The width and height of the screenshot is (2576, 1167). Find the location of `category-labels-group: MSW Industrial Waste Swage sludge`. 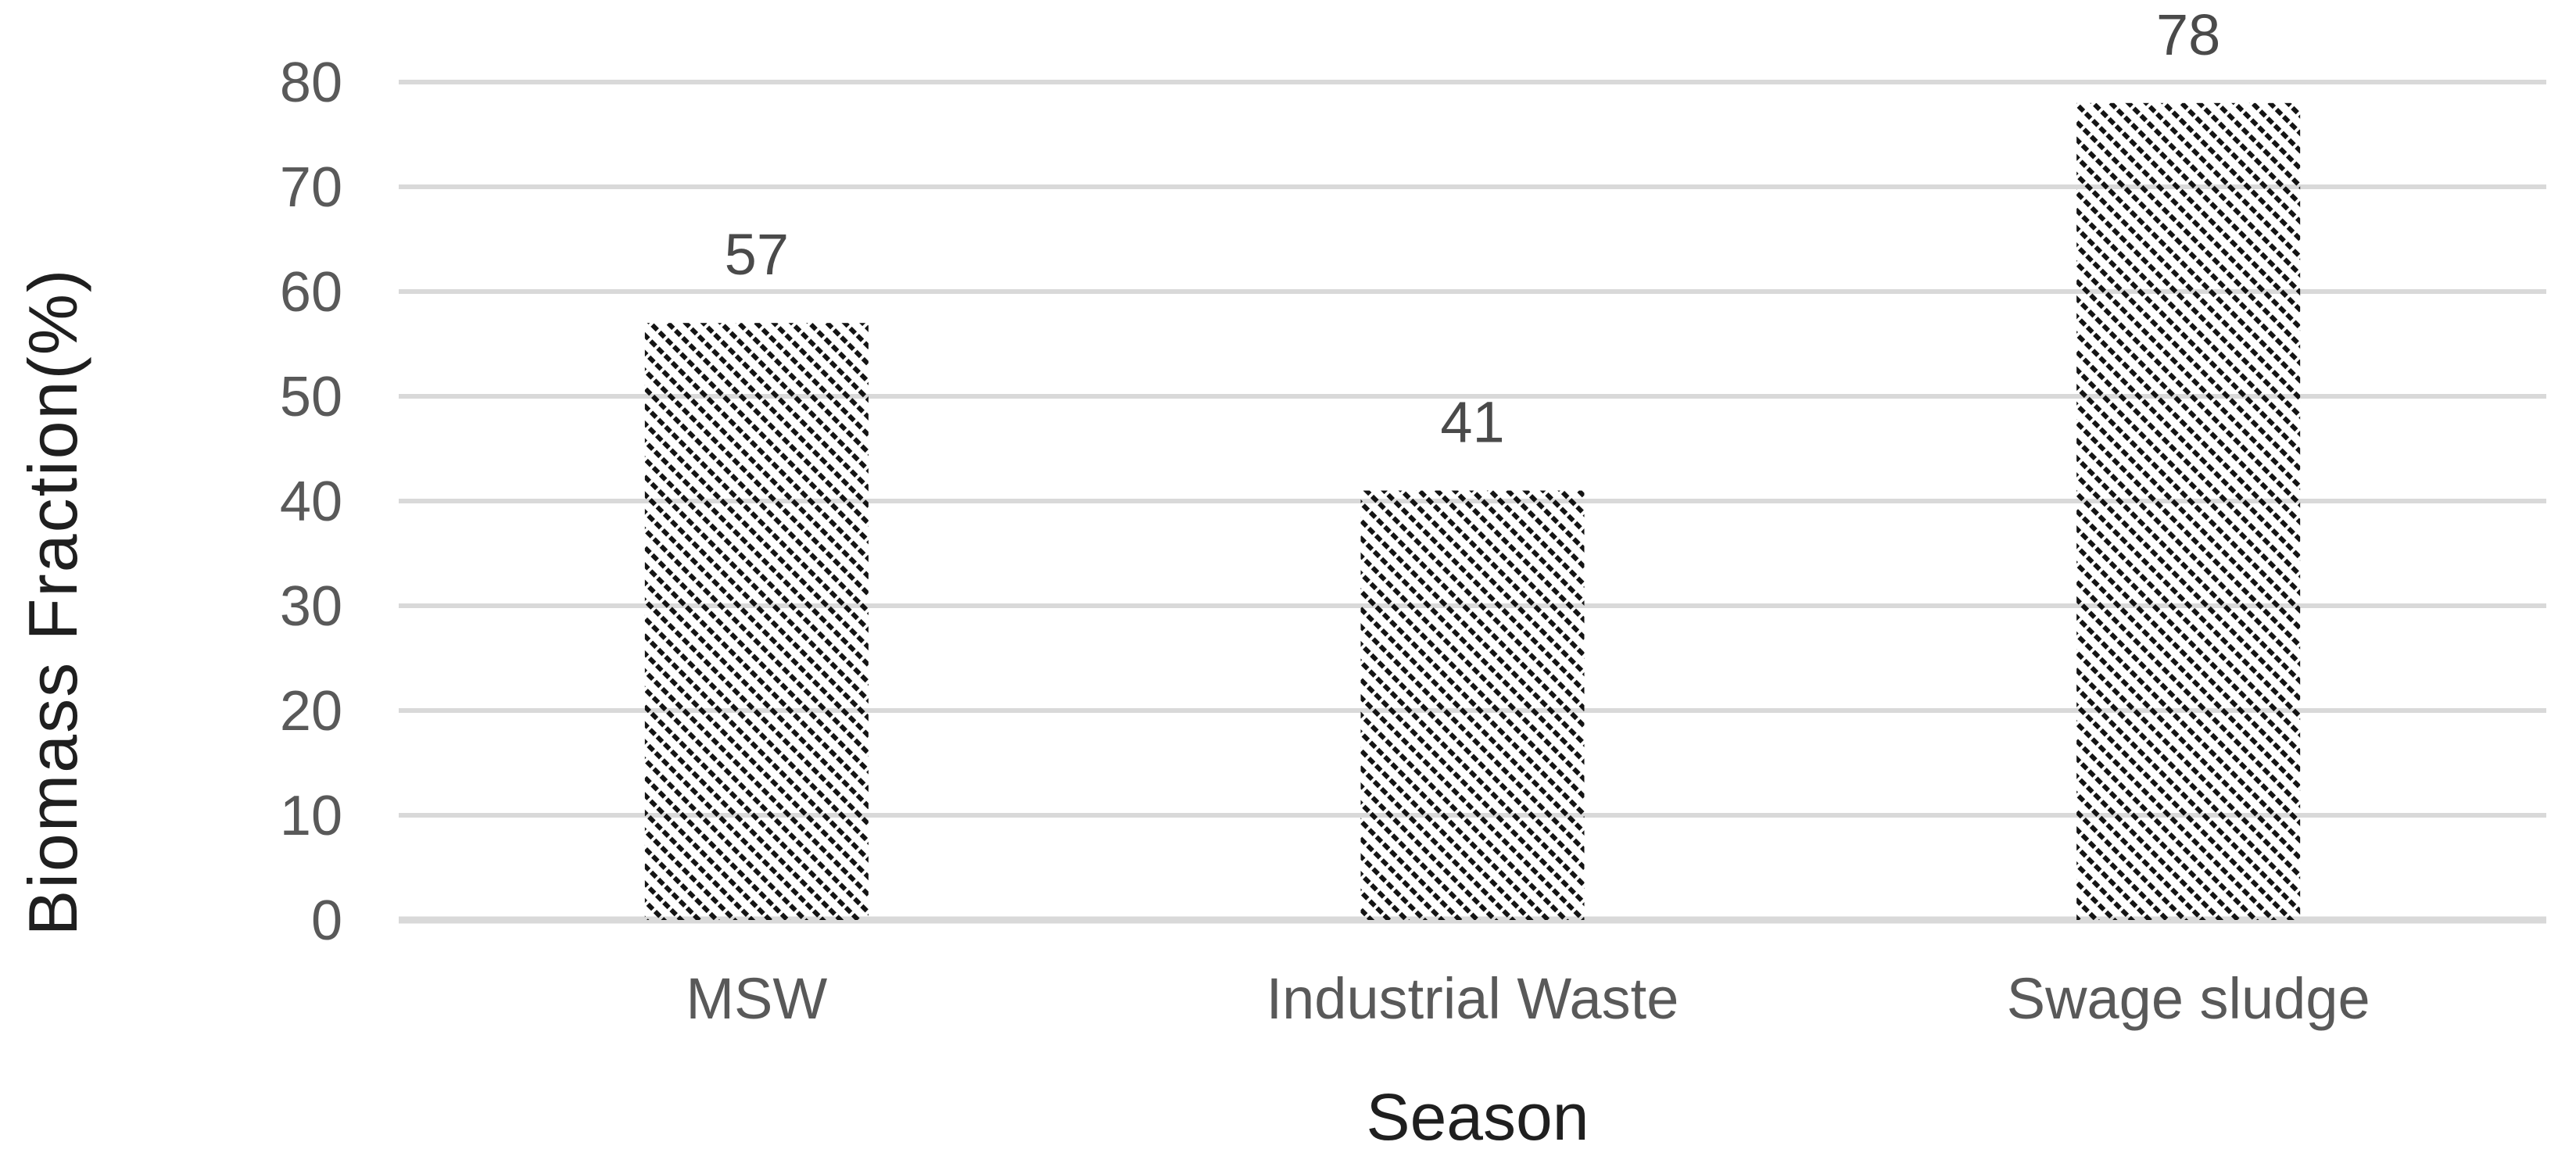

category-labels-group: MSW Industrial Waste Swage sludge is located at coordinates (1528, 998).